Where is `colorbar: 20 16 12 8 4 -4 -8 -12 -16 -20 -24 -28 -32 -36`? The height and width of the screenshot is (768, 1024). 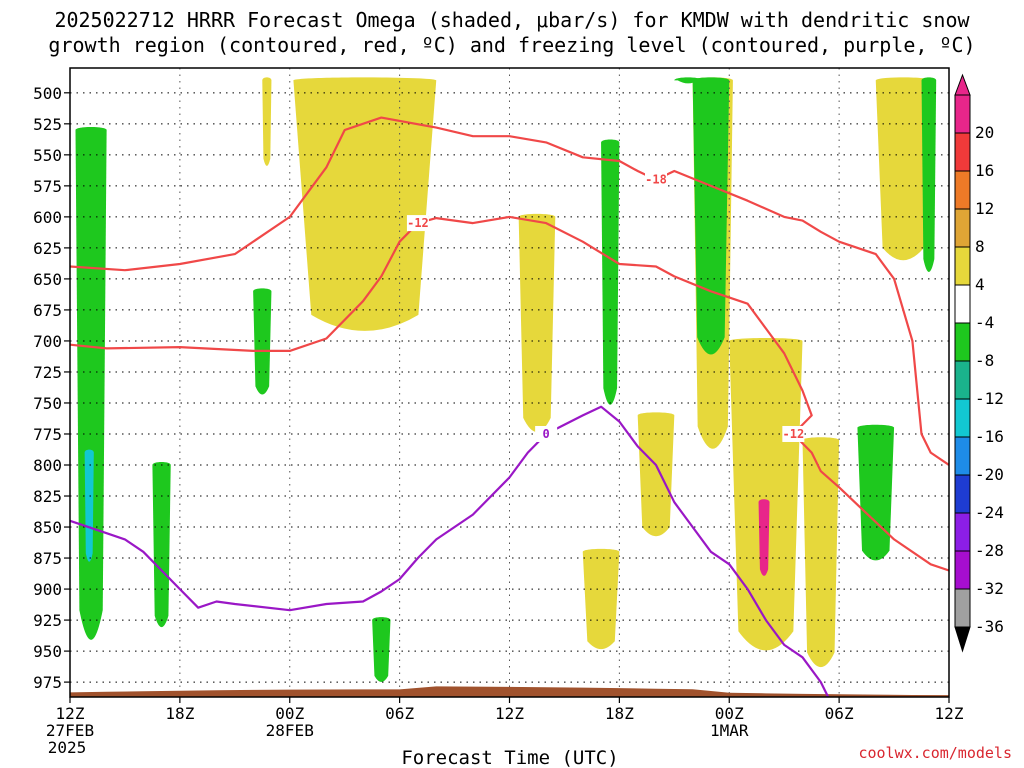 colorbar: 20 16 12 8 4 -4 -8 -12 -16 -20 -24 -28 -32 -36 is located at coordinates (979, 363).